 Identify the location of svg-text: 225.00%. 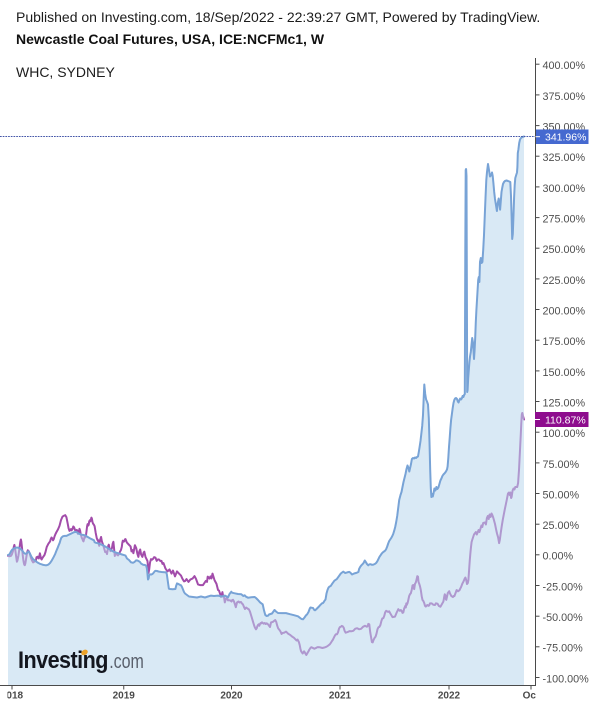
(564, 281).